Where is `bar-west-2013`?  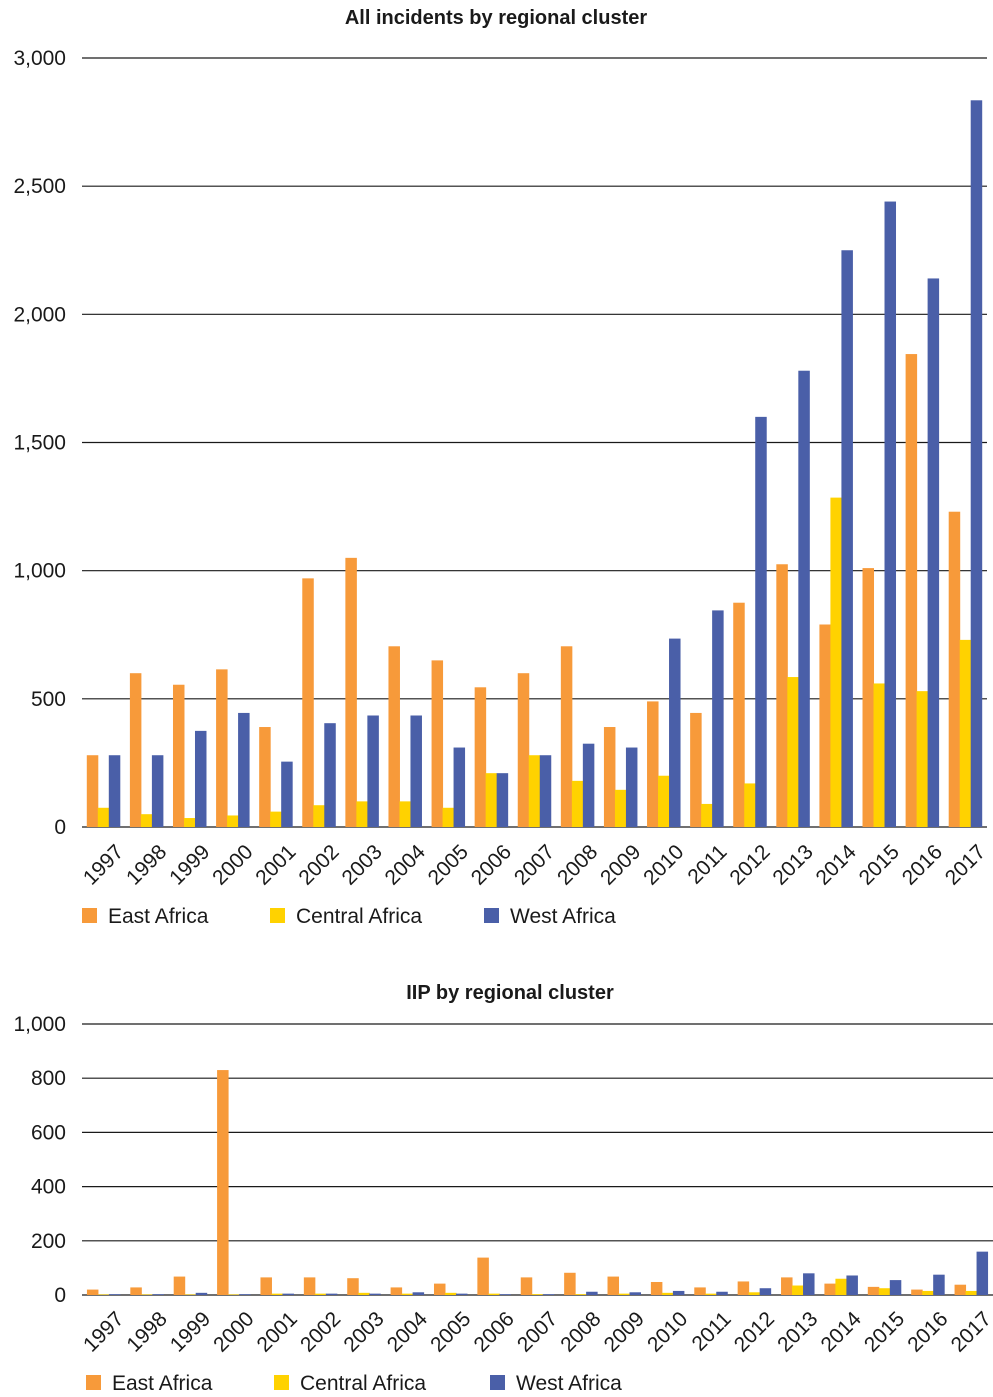 bar-west-2013 is located at coordinates (804, 598).